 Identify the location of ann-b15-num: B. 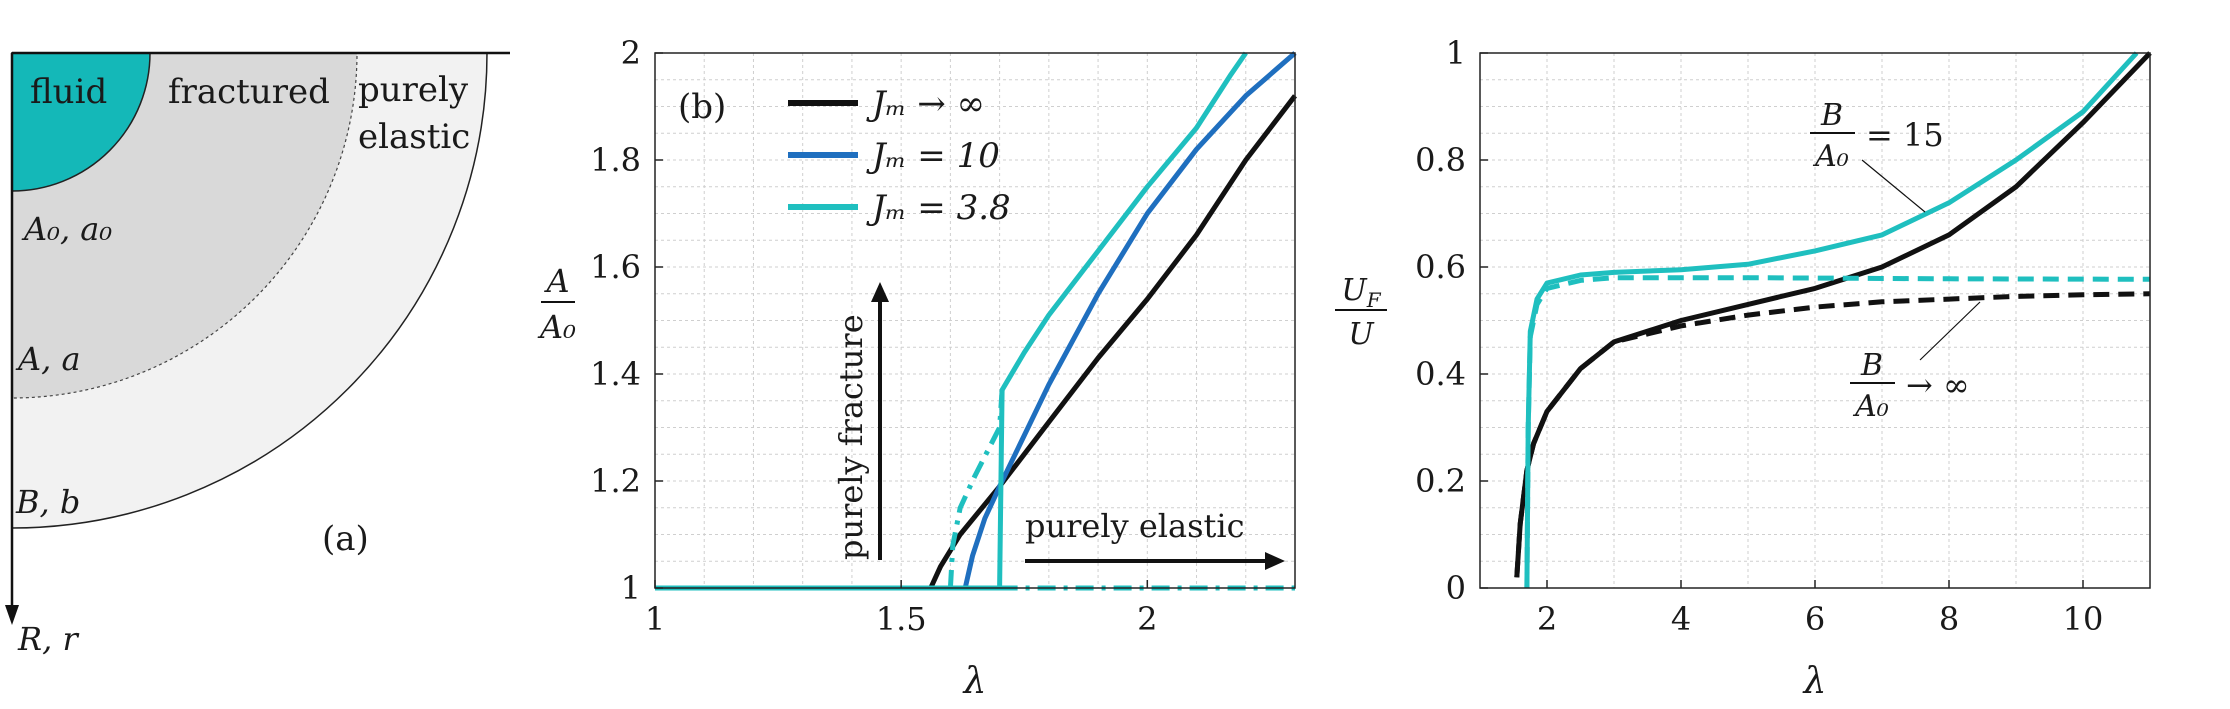
(1831, 115).